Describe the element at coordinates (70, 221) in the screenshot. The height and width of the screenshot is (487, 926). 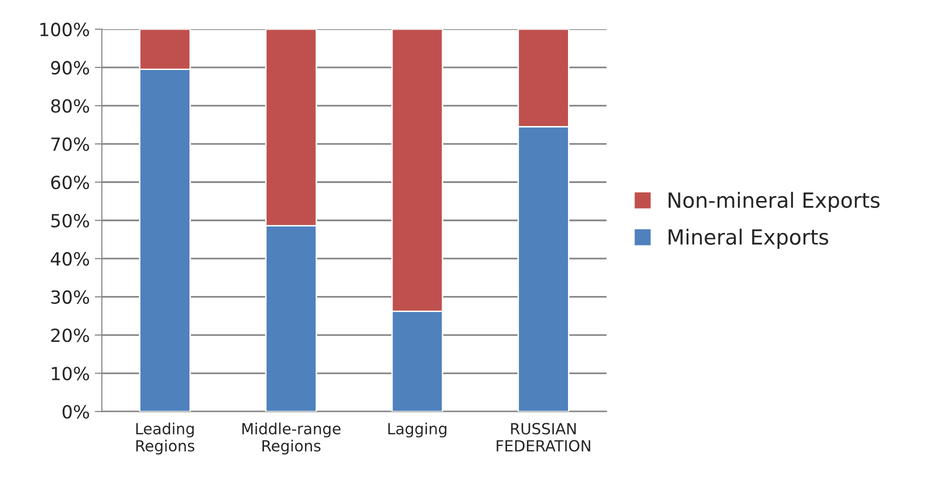
I see `y-tick-label: 50%` at that location.